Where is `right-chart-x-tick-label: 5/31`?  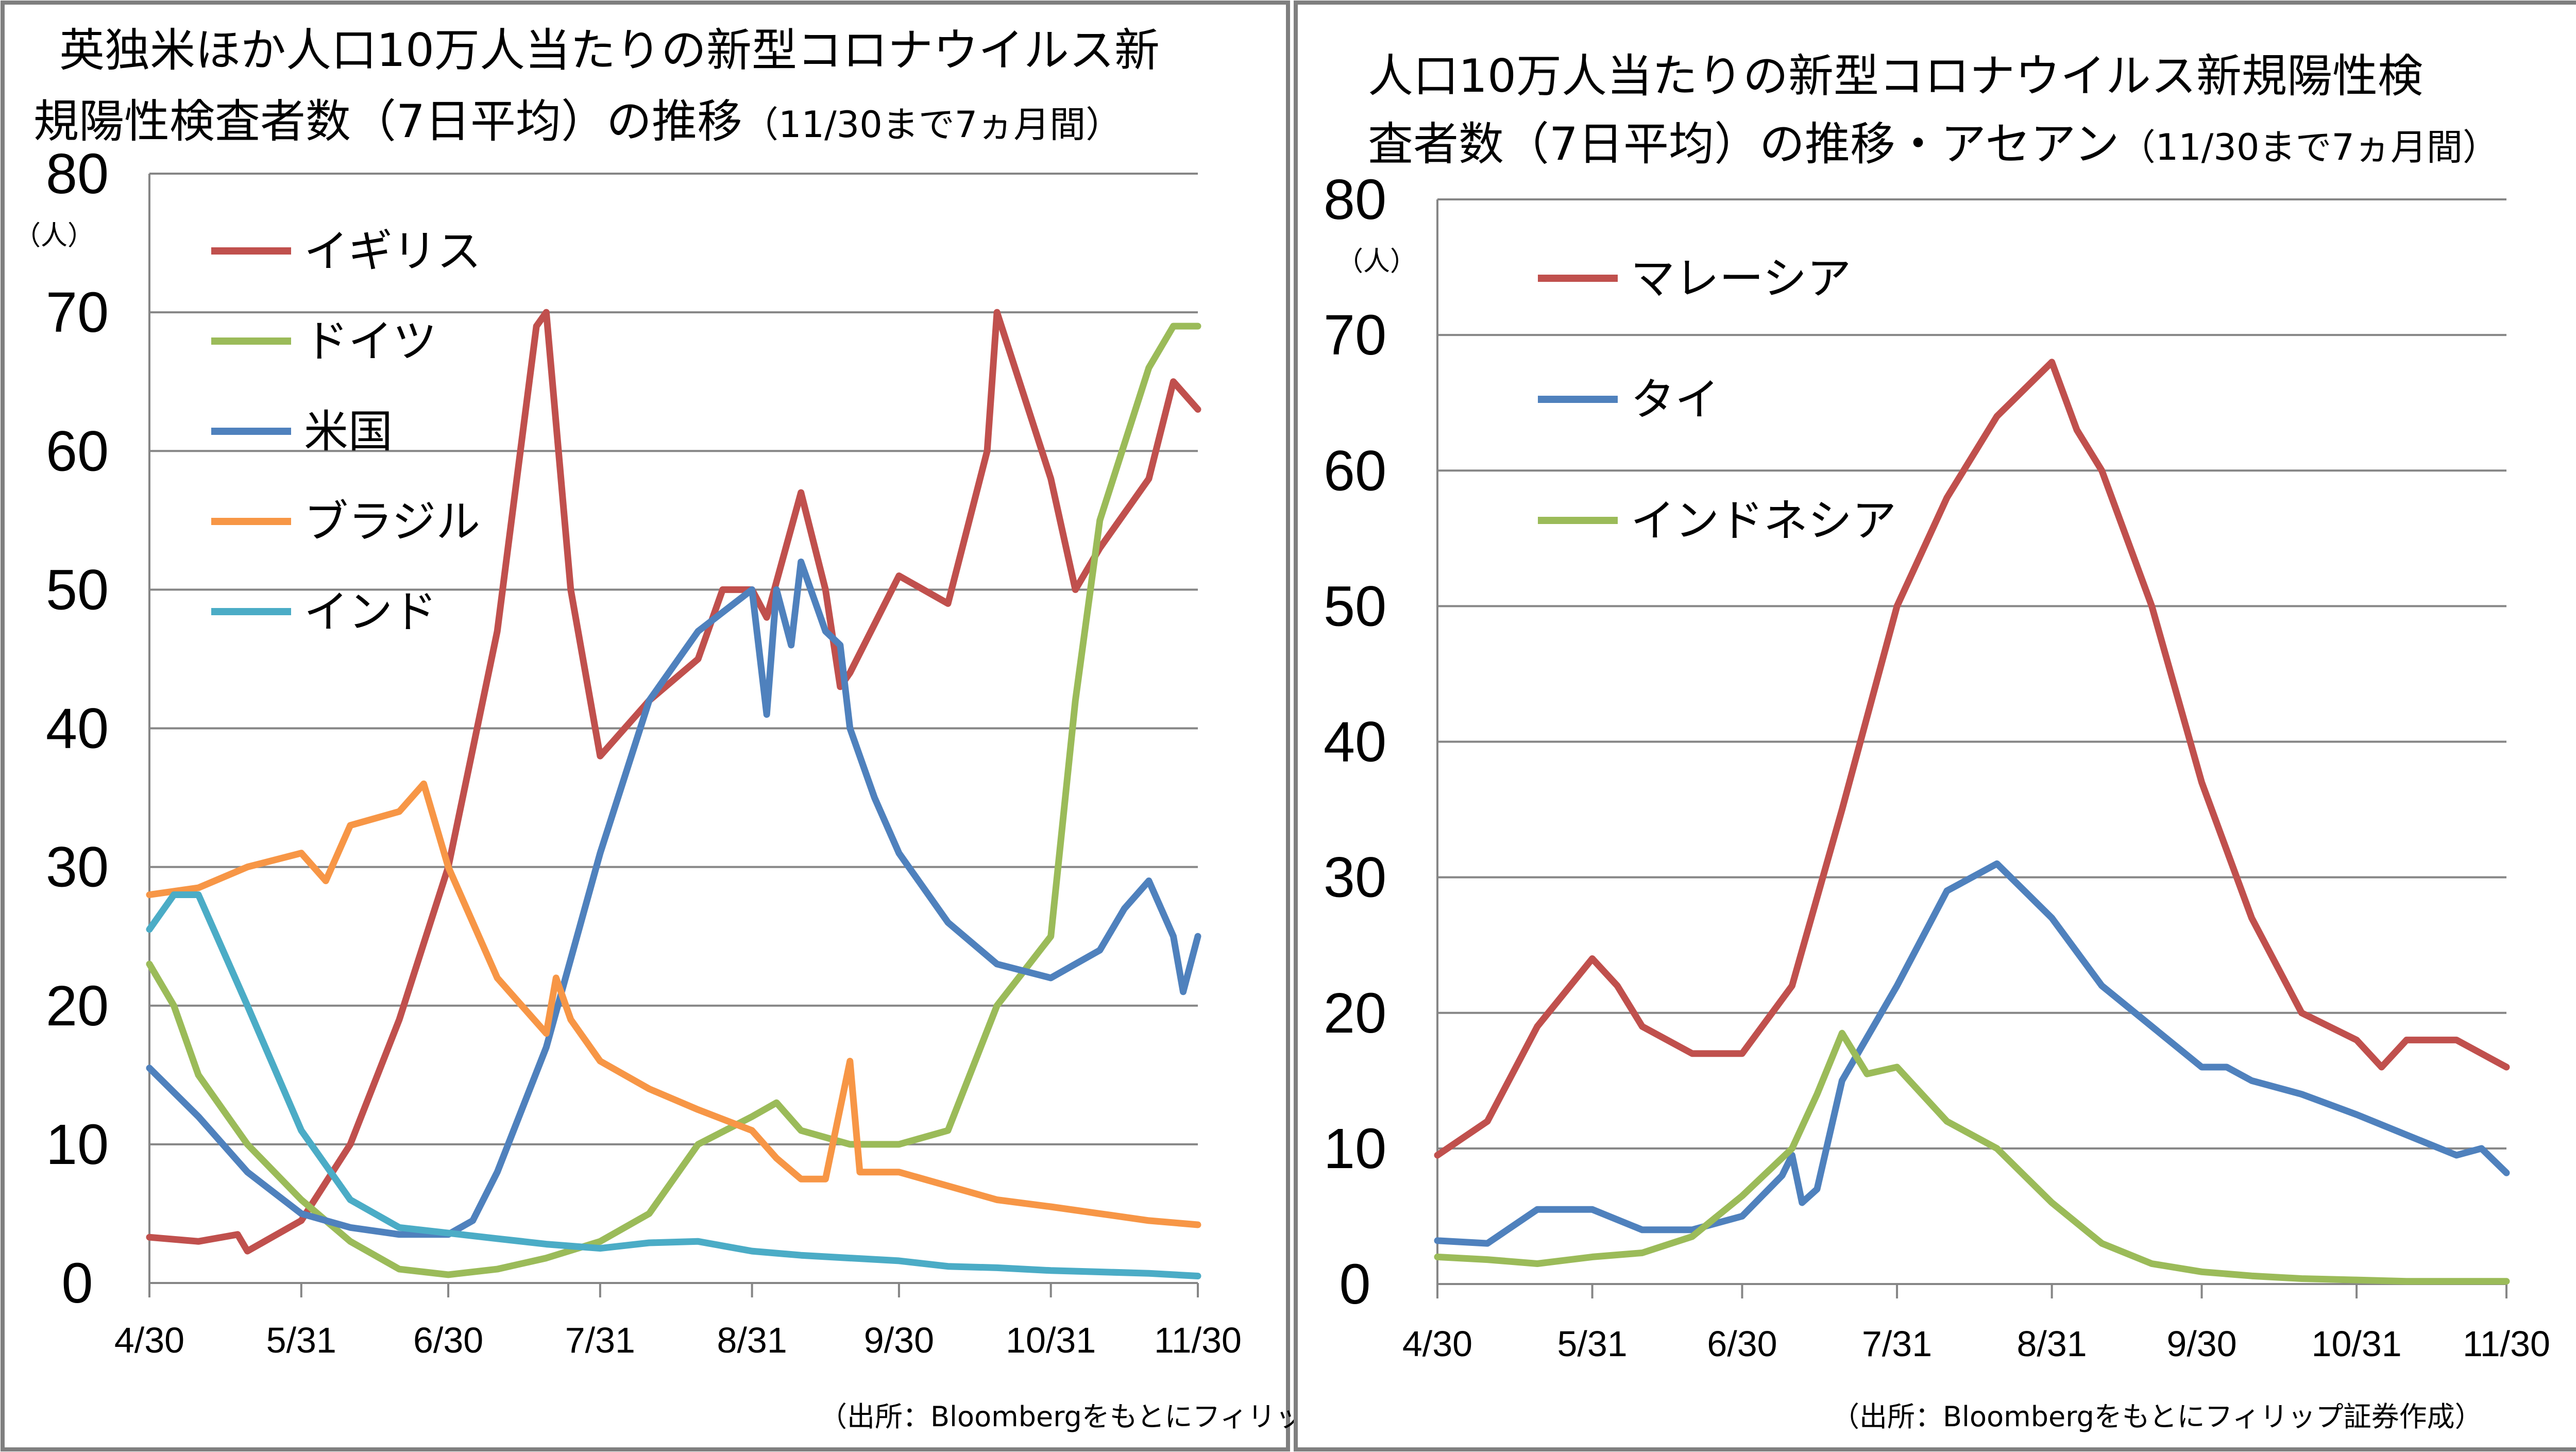 right-chart-x-tick-label: 5/31 is located at coordinates (1592, 1344).